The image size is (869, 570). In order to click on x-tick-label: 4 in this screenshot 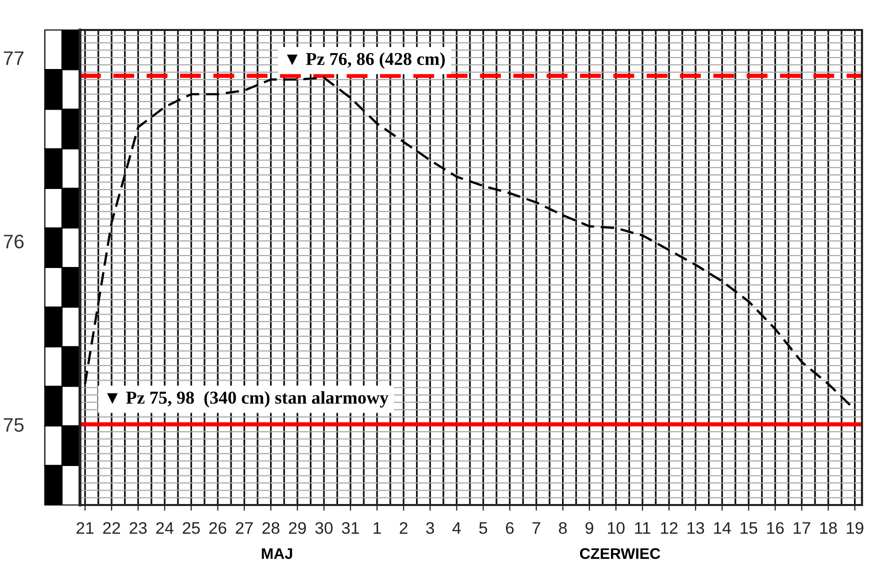, I will do `click(456, 528)`.